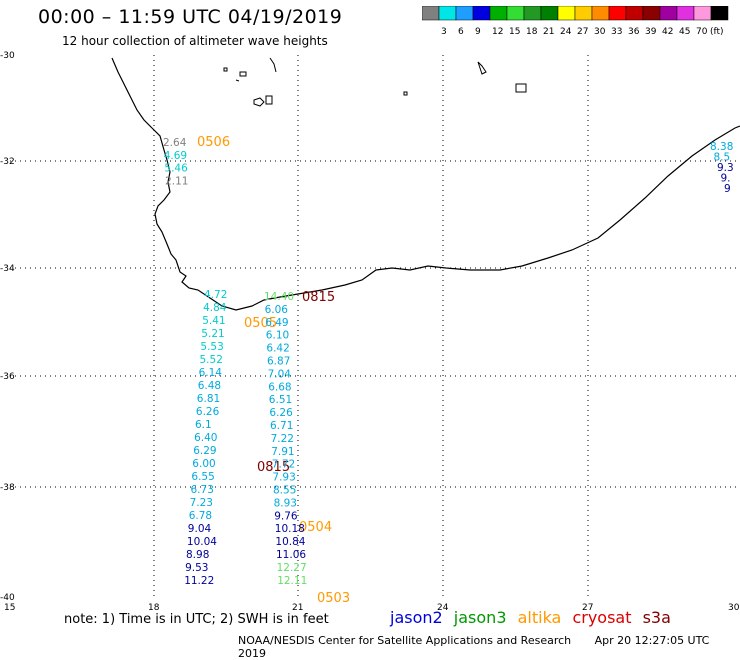 The width and height of the screenshot is (740, 660). What do you see at coordinates (282, 452) in the screenshot?
I see `wave-height-label: 7.91` at bounding box center [282, 452].